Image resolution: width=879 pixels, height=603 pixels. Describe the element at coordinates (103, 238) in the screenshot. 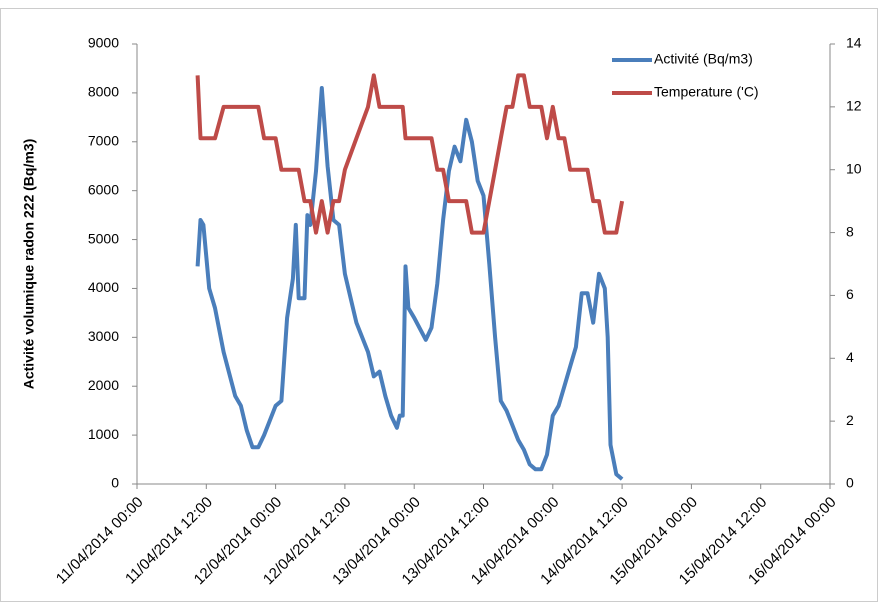

I see `y-tick-label: 5000` at that location.